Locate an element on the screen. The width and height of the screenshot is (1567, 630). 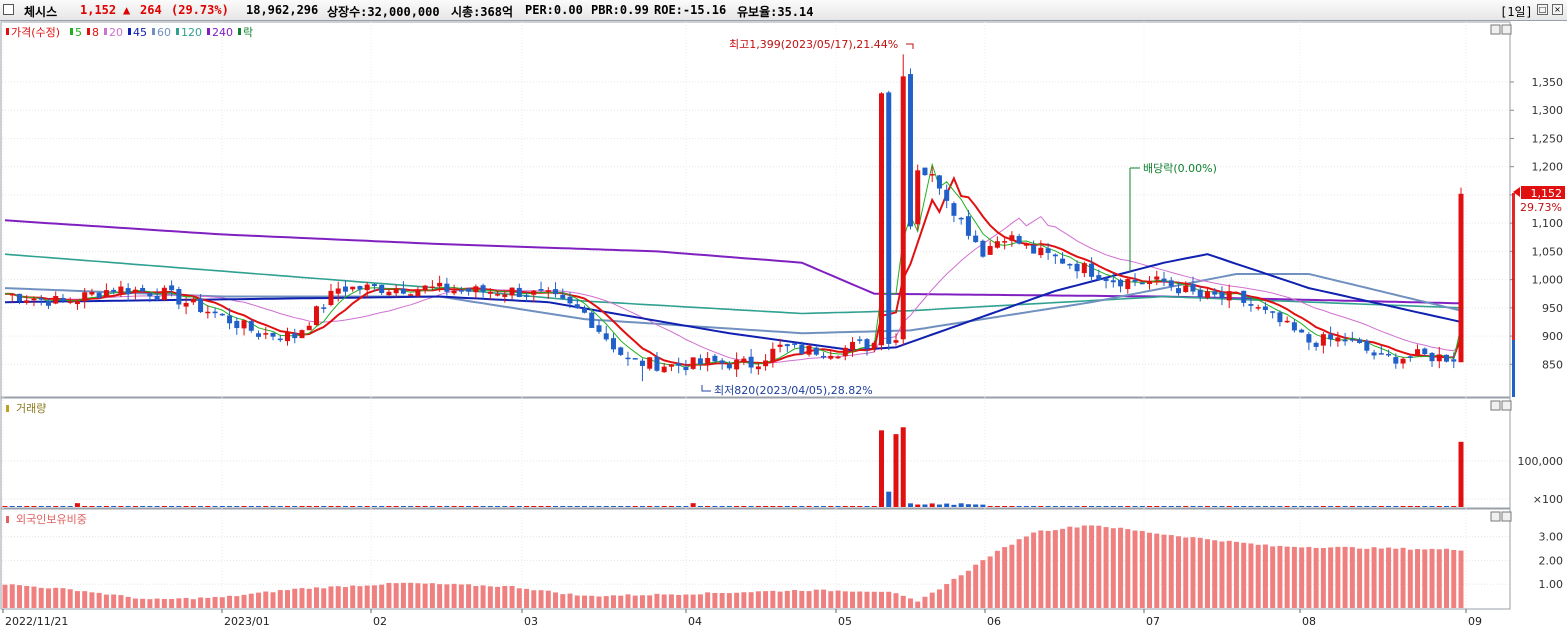
price-panel-controls is located at coordinates (1501, 29).